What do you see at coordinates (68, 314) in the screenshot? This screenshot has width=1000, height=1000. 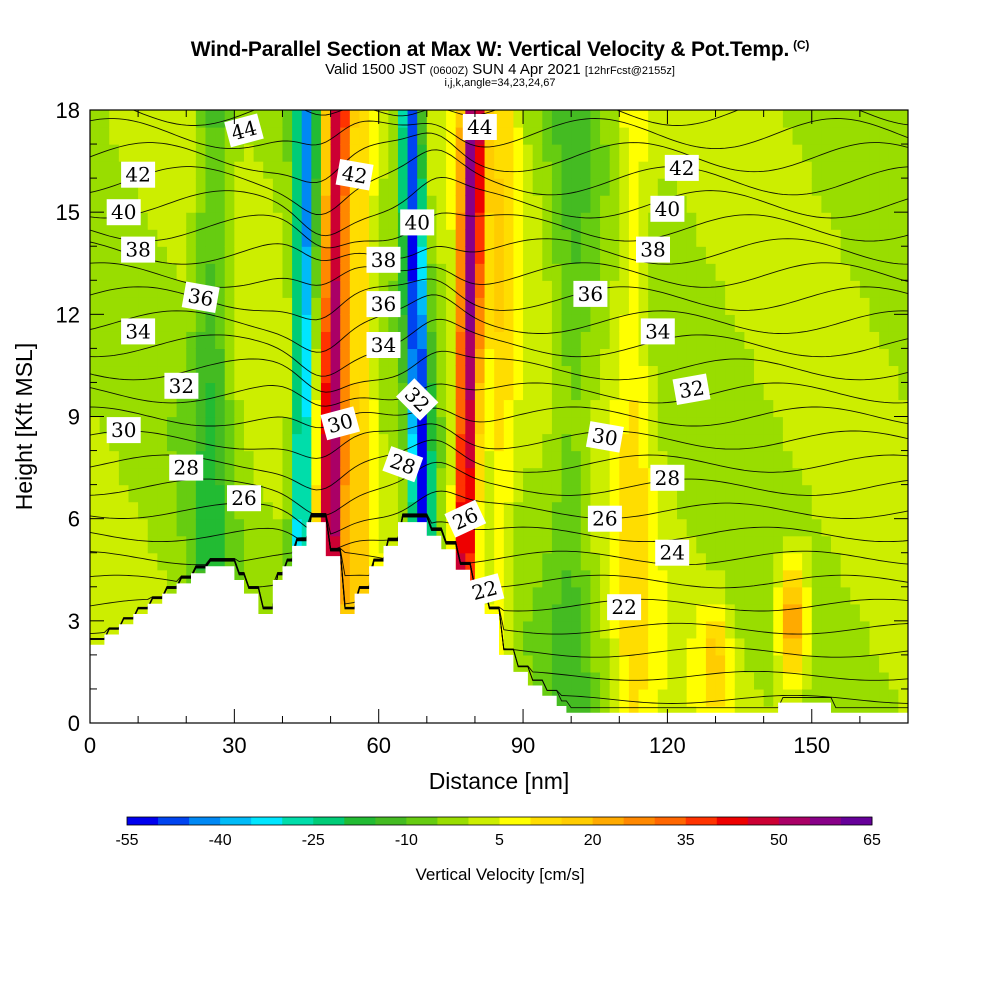 I see `y-tick-label: 12` at bounding box center [68, 314].